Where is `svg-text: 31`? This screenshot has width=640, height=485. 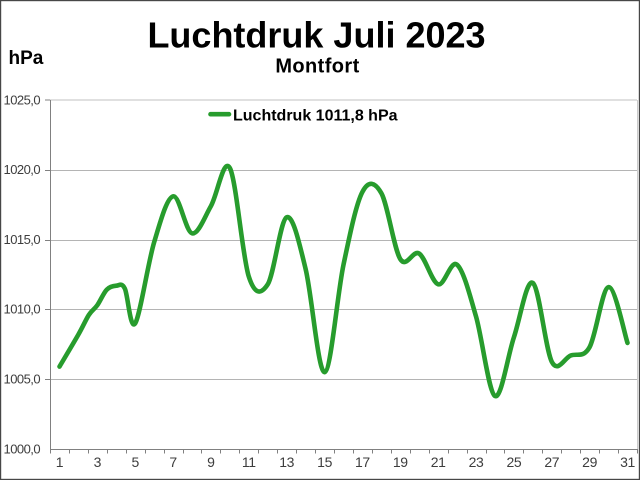
svg-text: 31 is located at coordinates (627, 462).